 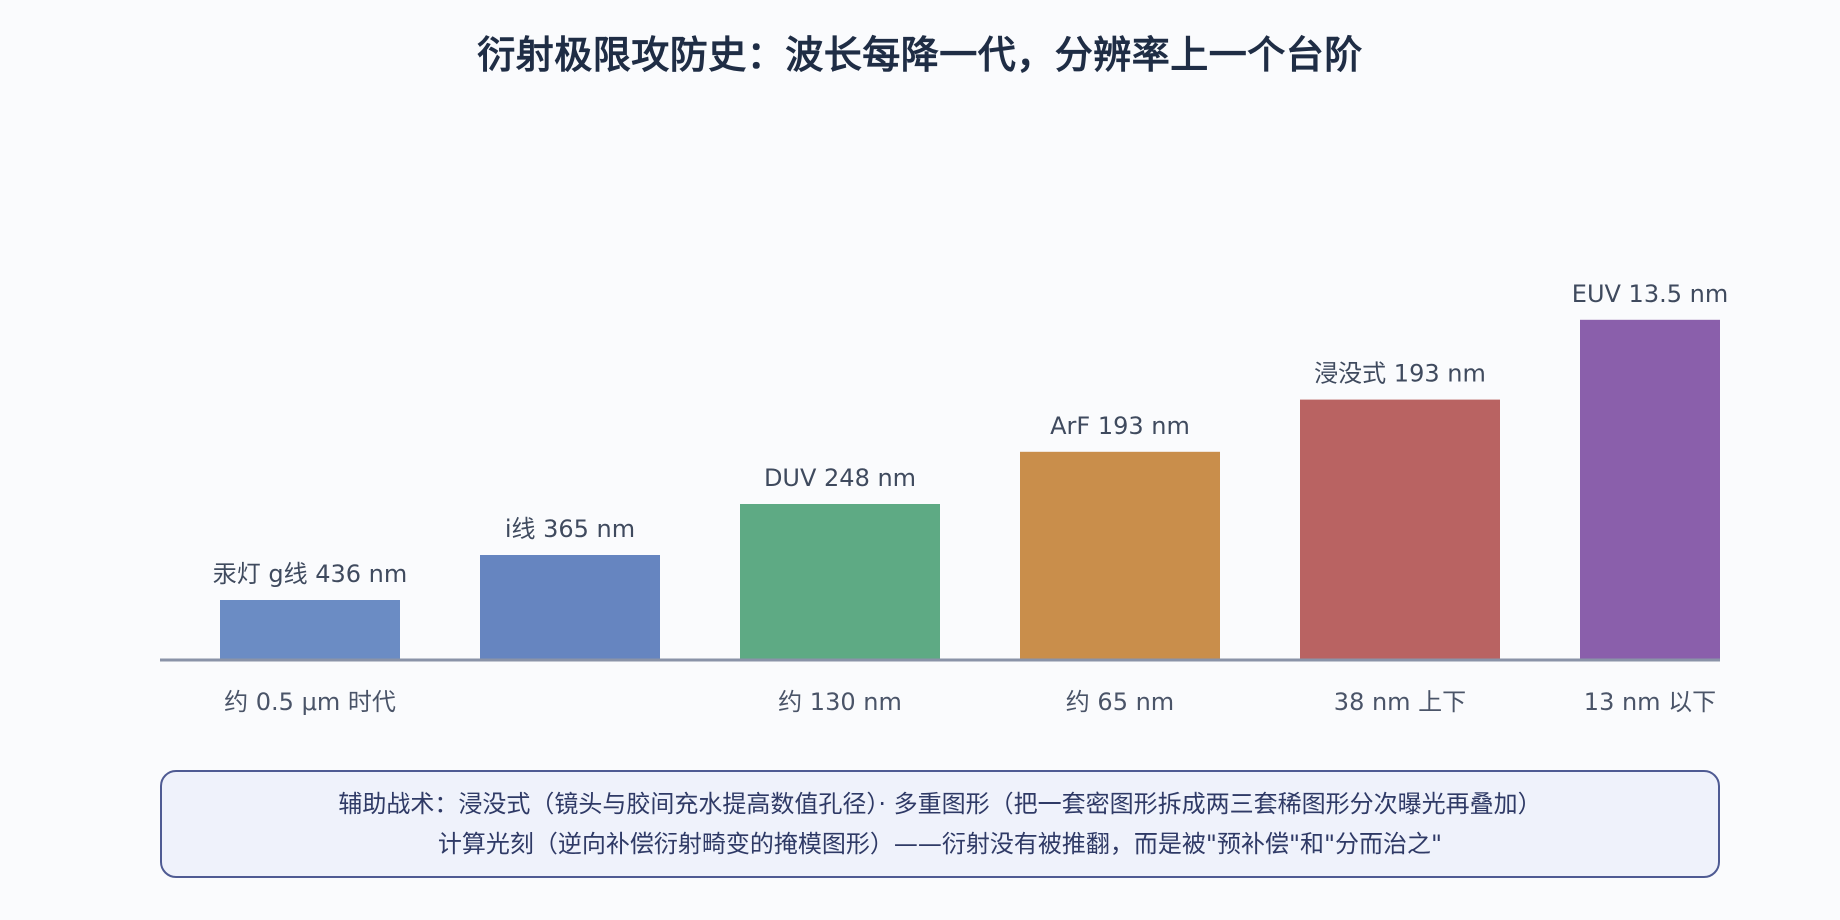 What do you see at coordinates (1120, 426) in the screenshot?
I see `bar-label-4: ArF 193 nm` at bounding box center [1120, 426].